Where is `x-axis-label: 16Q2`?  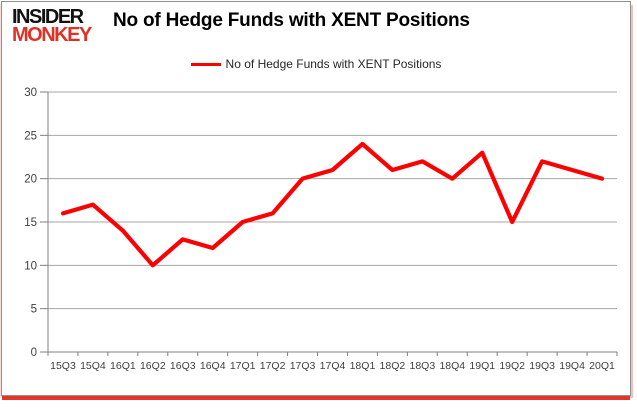
x-axis-label: 16Q2 is located at coordinates (153, 366).